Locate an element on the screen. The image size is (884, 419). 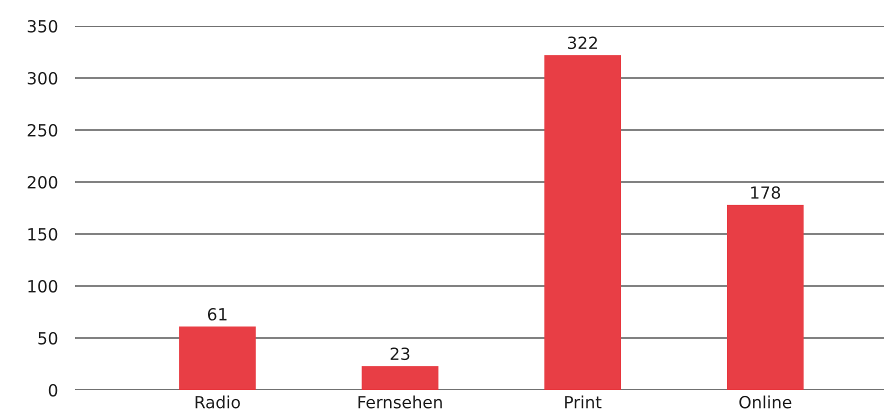
y-tick-label: 250 is located at coordinates (43, 130).